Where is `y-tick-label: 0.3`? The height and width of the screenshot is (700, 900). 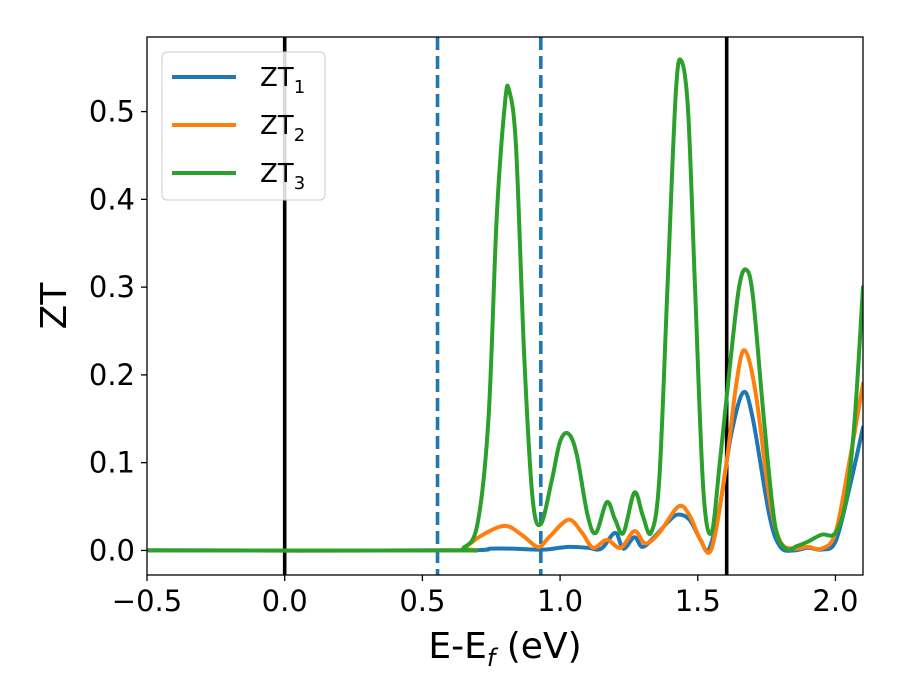
y-tick-label: 0.3 is located at coordinates (112, 287).